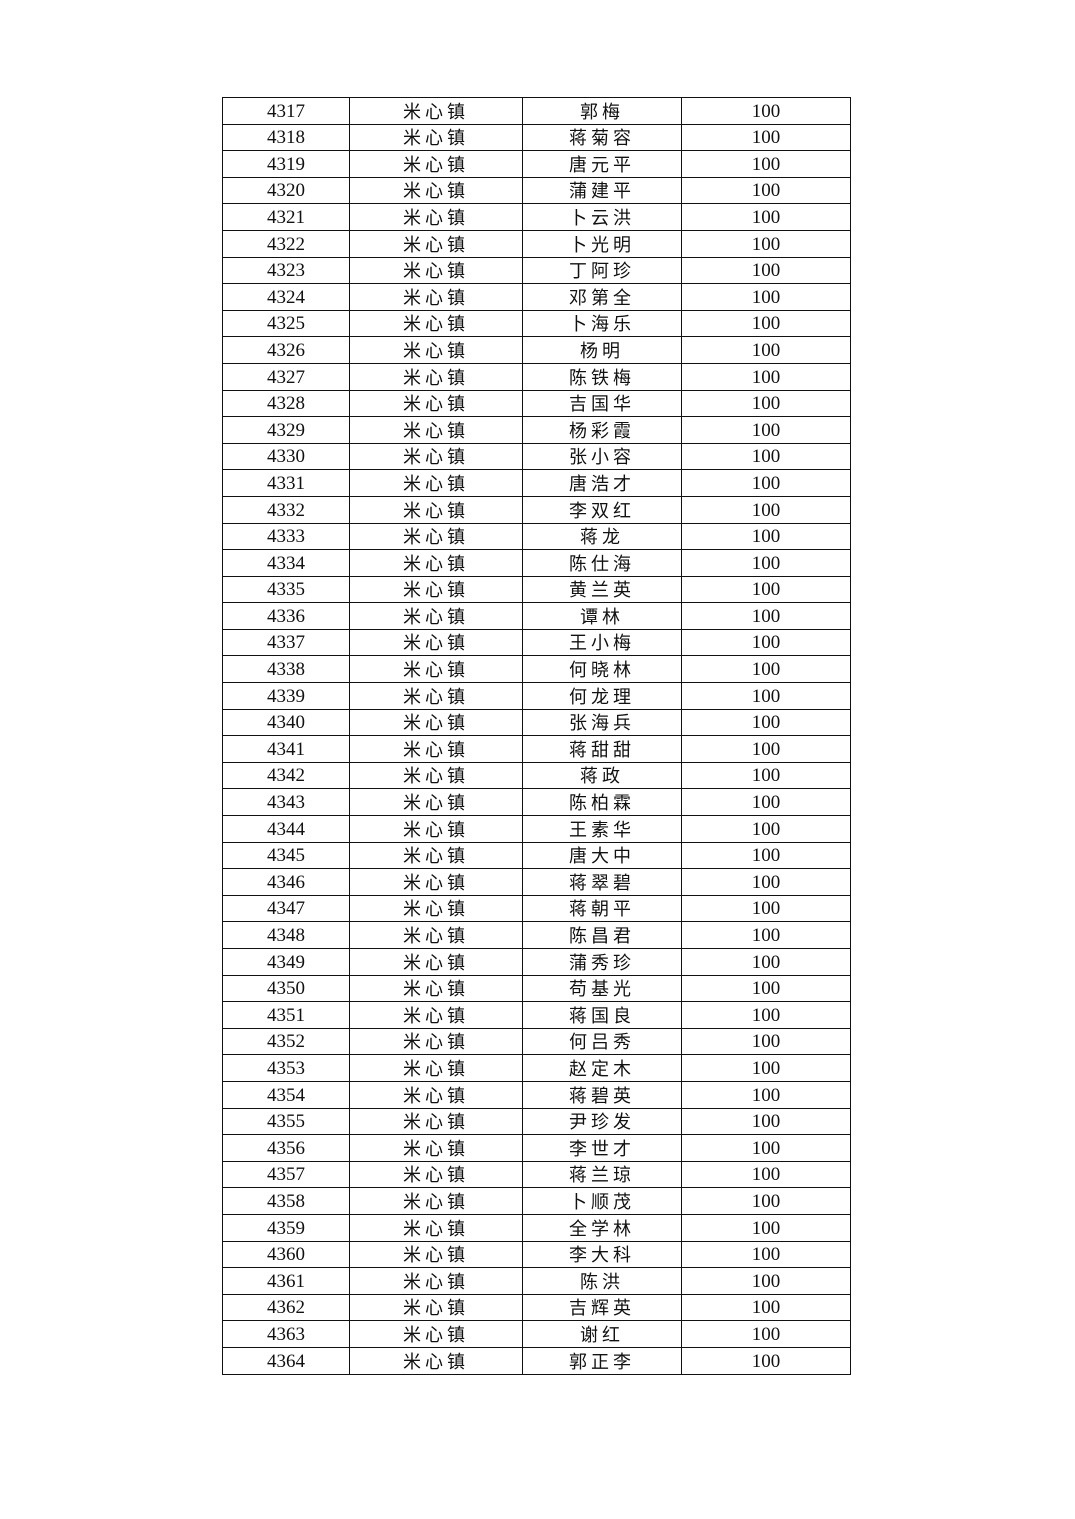 The image size is (1075, 1519). I want to click on table-row: 4337 米心镇 王小梅 100, so click(536, 642).